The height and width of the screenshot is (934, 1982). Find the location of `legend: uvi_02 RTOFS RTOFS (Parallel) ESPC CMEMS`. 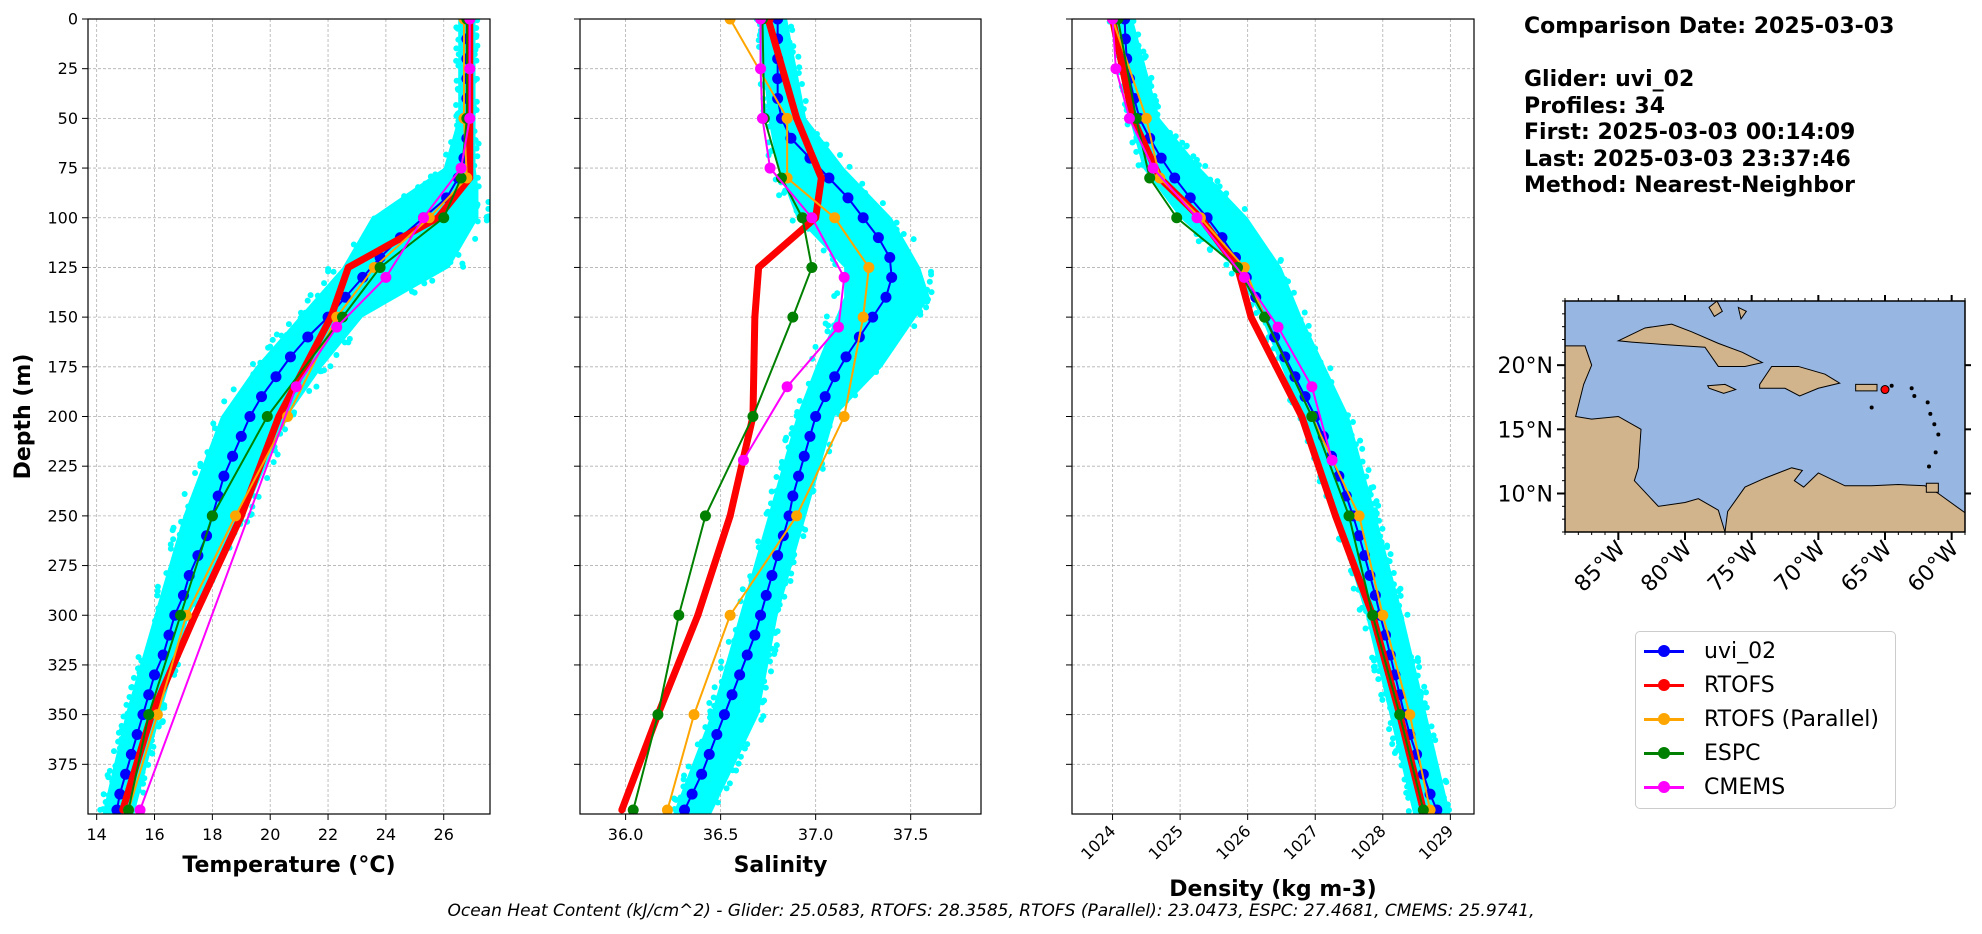

legend: uvi_02 RTOFS RTOFS (Parallel) ESPC CMEMS is located at coordinates (1765, 720).